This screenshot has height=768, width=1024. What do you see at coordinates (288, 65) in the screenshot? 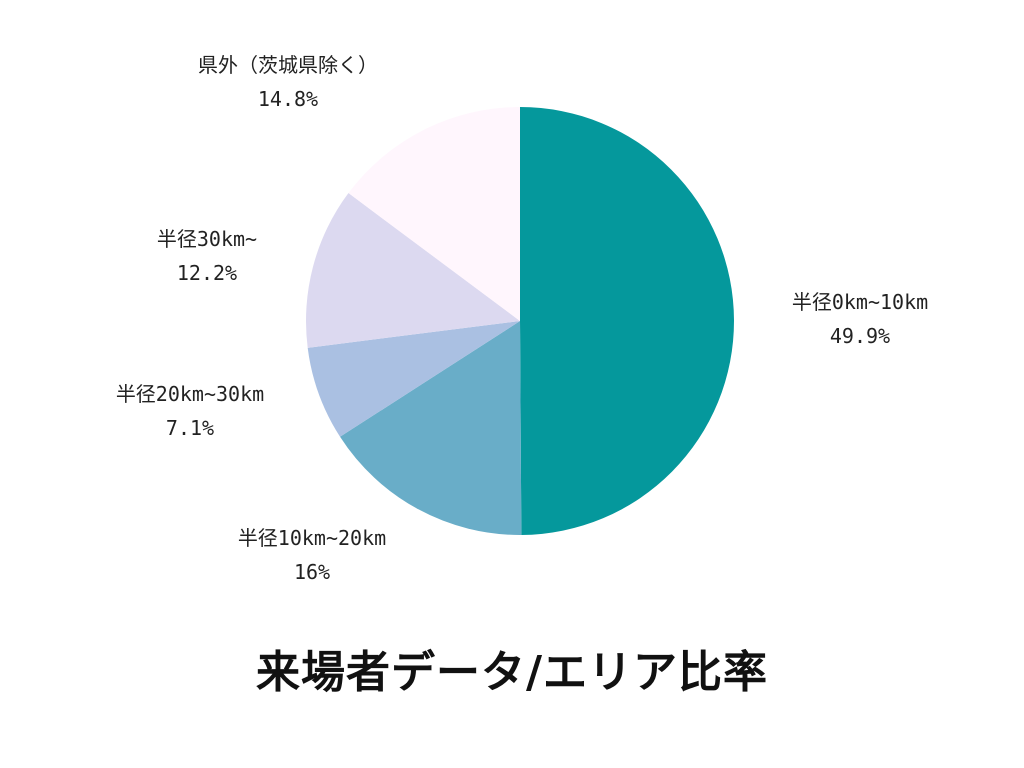
I see `slice-name: 県外（茨城県除く）` at bounding box center [288, 65].